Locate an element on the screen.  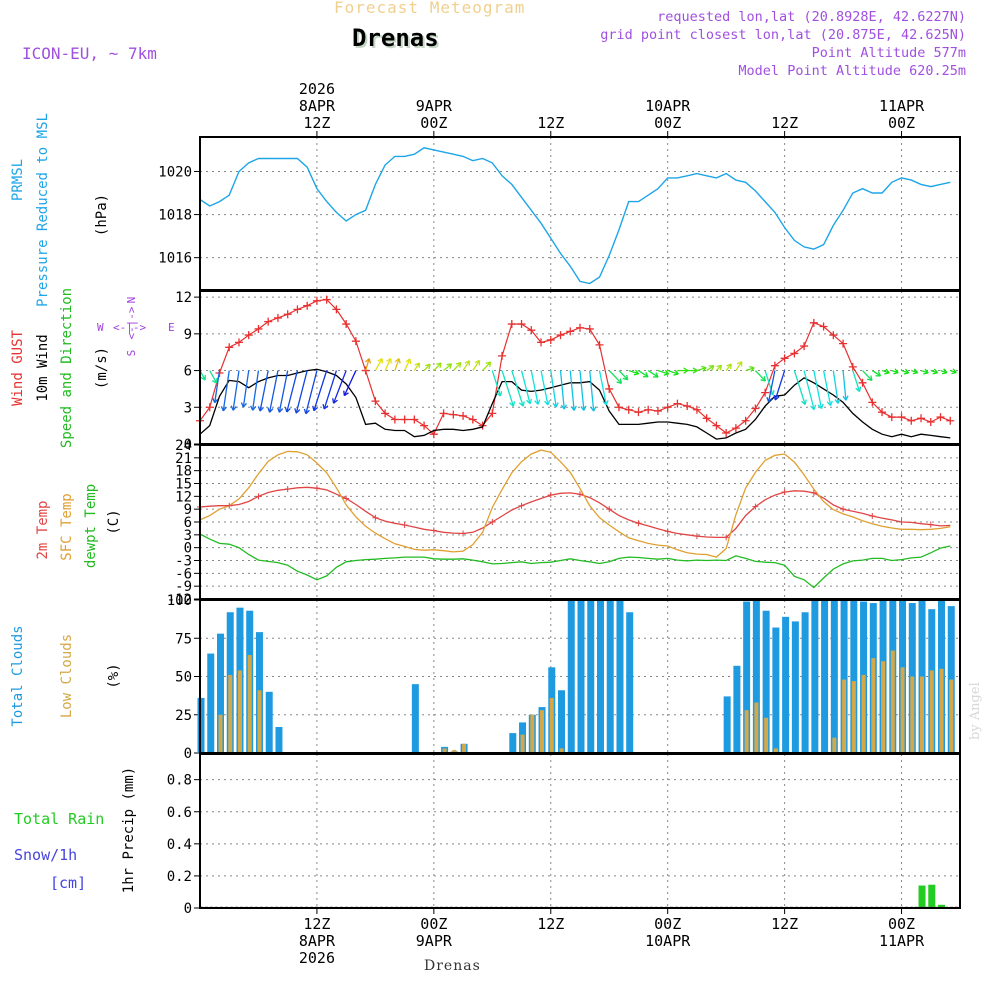
y-tick-label: 3 is located at coordinates (188, 536).